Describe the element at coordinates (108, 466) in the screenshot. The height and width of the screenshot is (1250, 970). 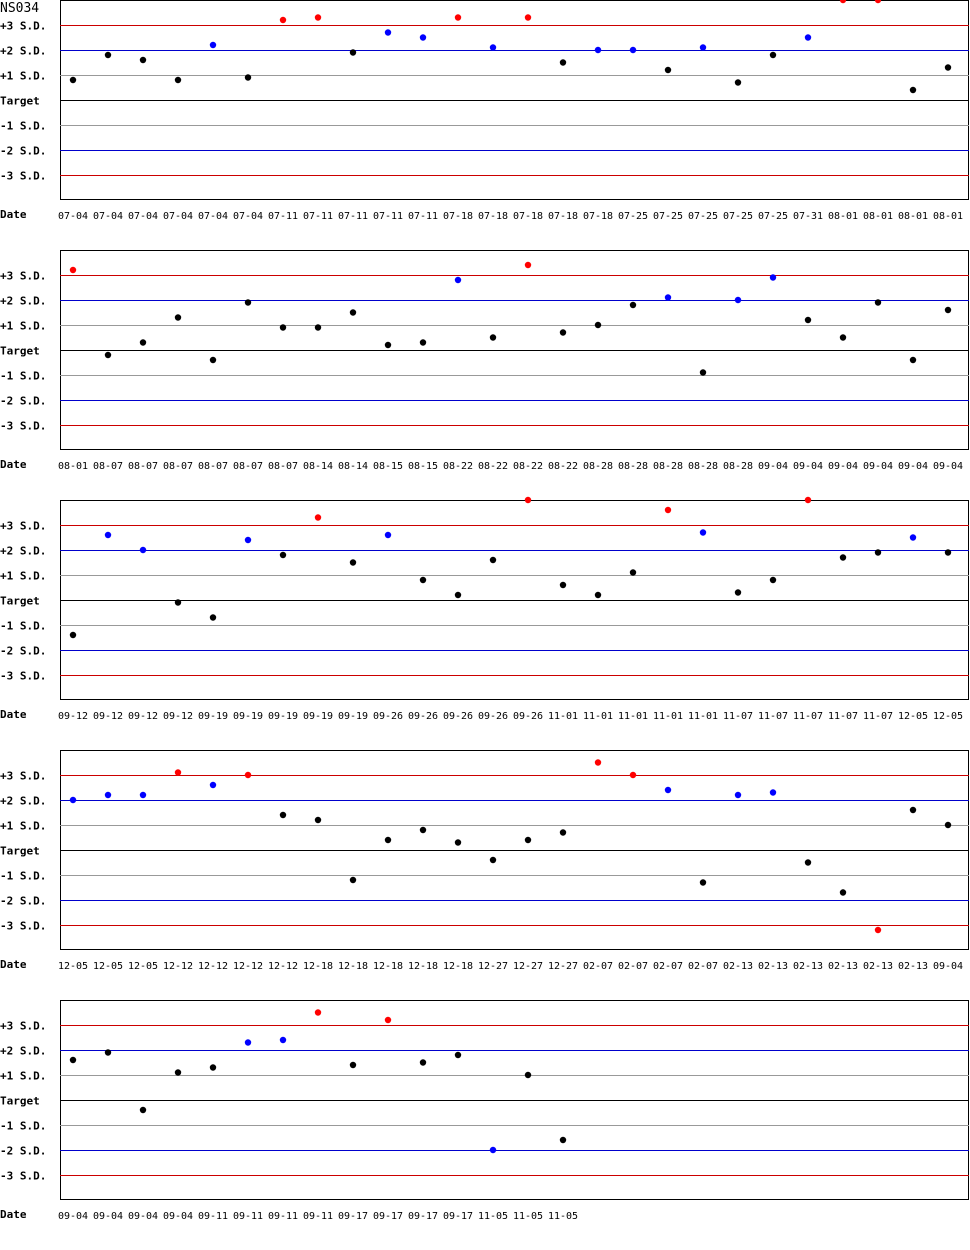
I see `x-tick-label: 08-07` at that location.